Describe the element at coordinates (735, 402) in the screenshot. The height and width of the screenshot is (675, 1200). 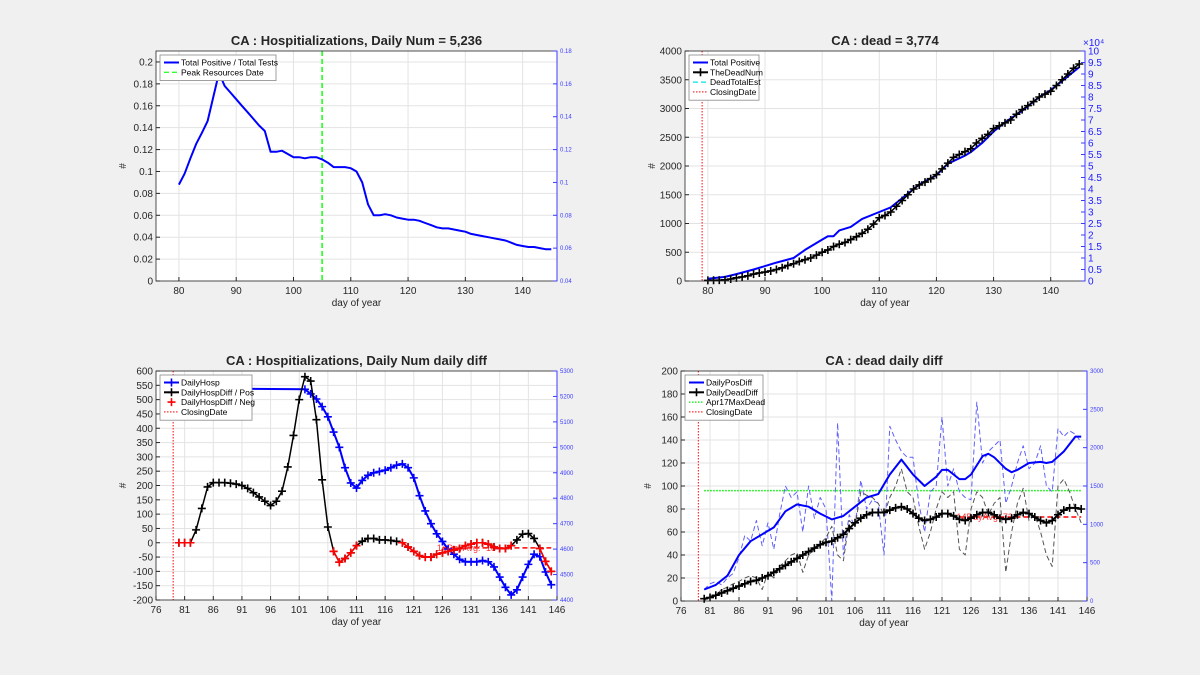
I see `legend-label: Apr17MaxDead` at that location.